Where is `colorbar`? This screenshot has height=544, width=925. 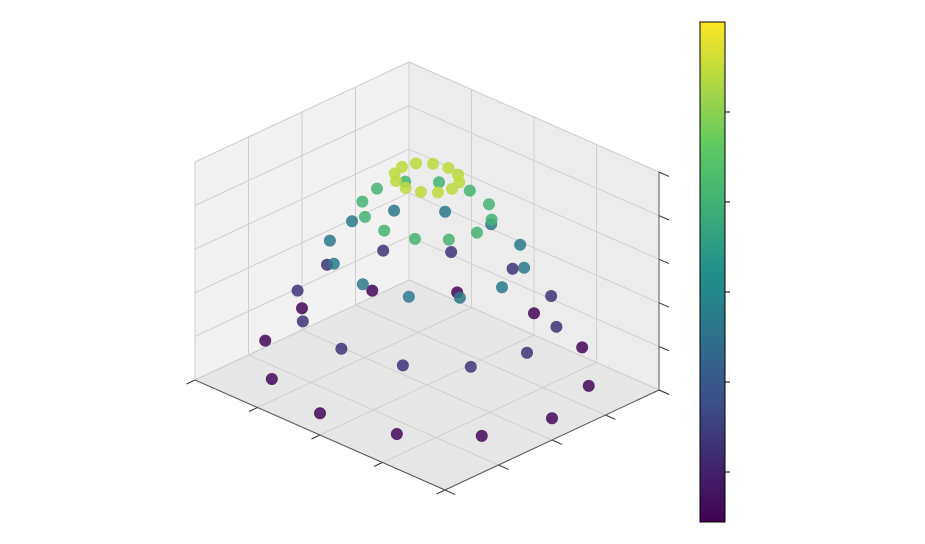 colorbar is located at coordinates (712, 272).